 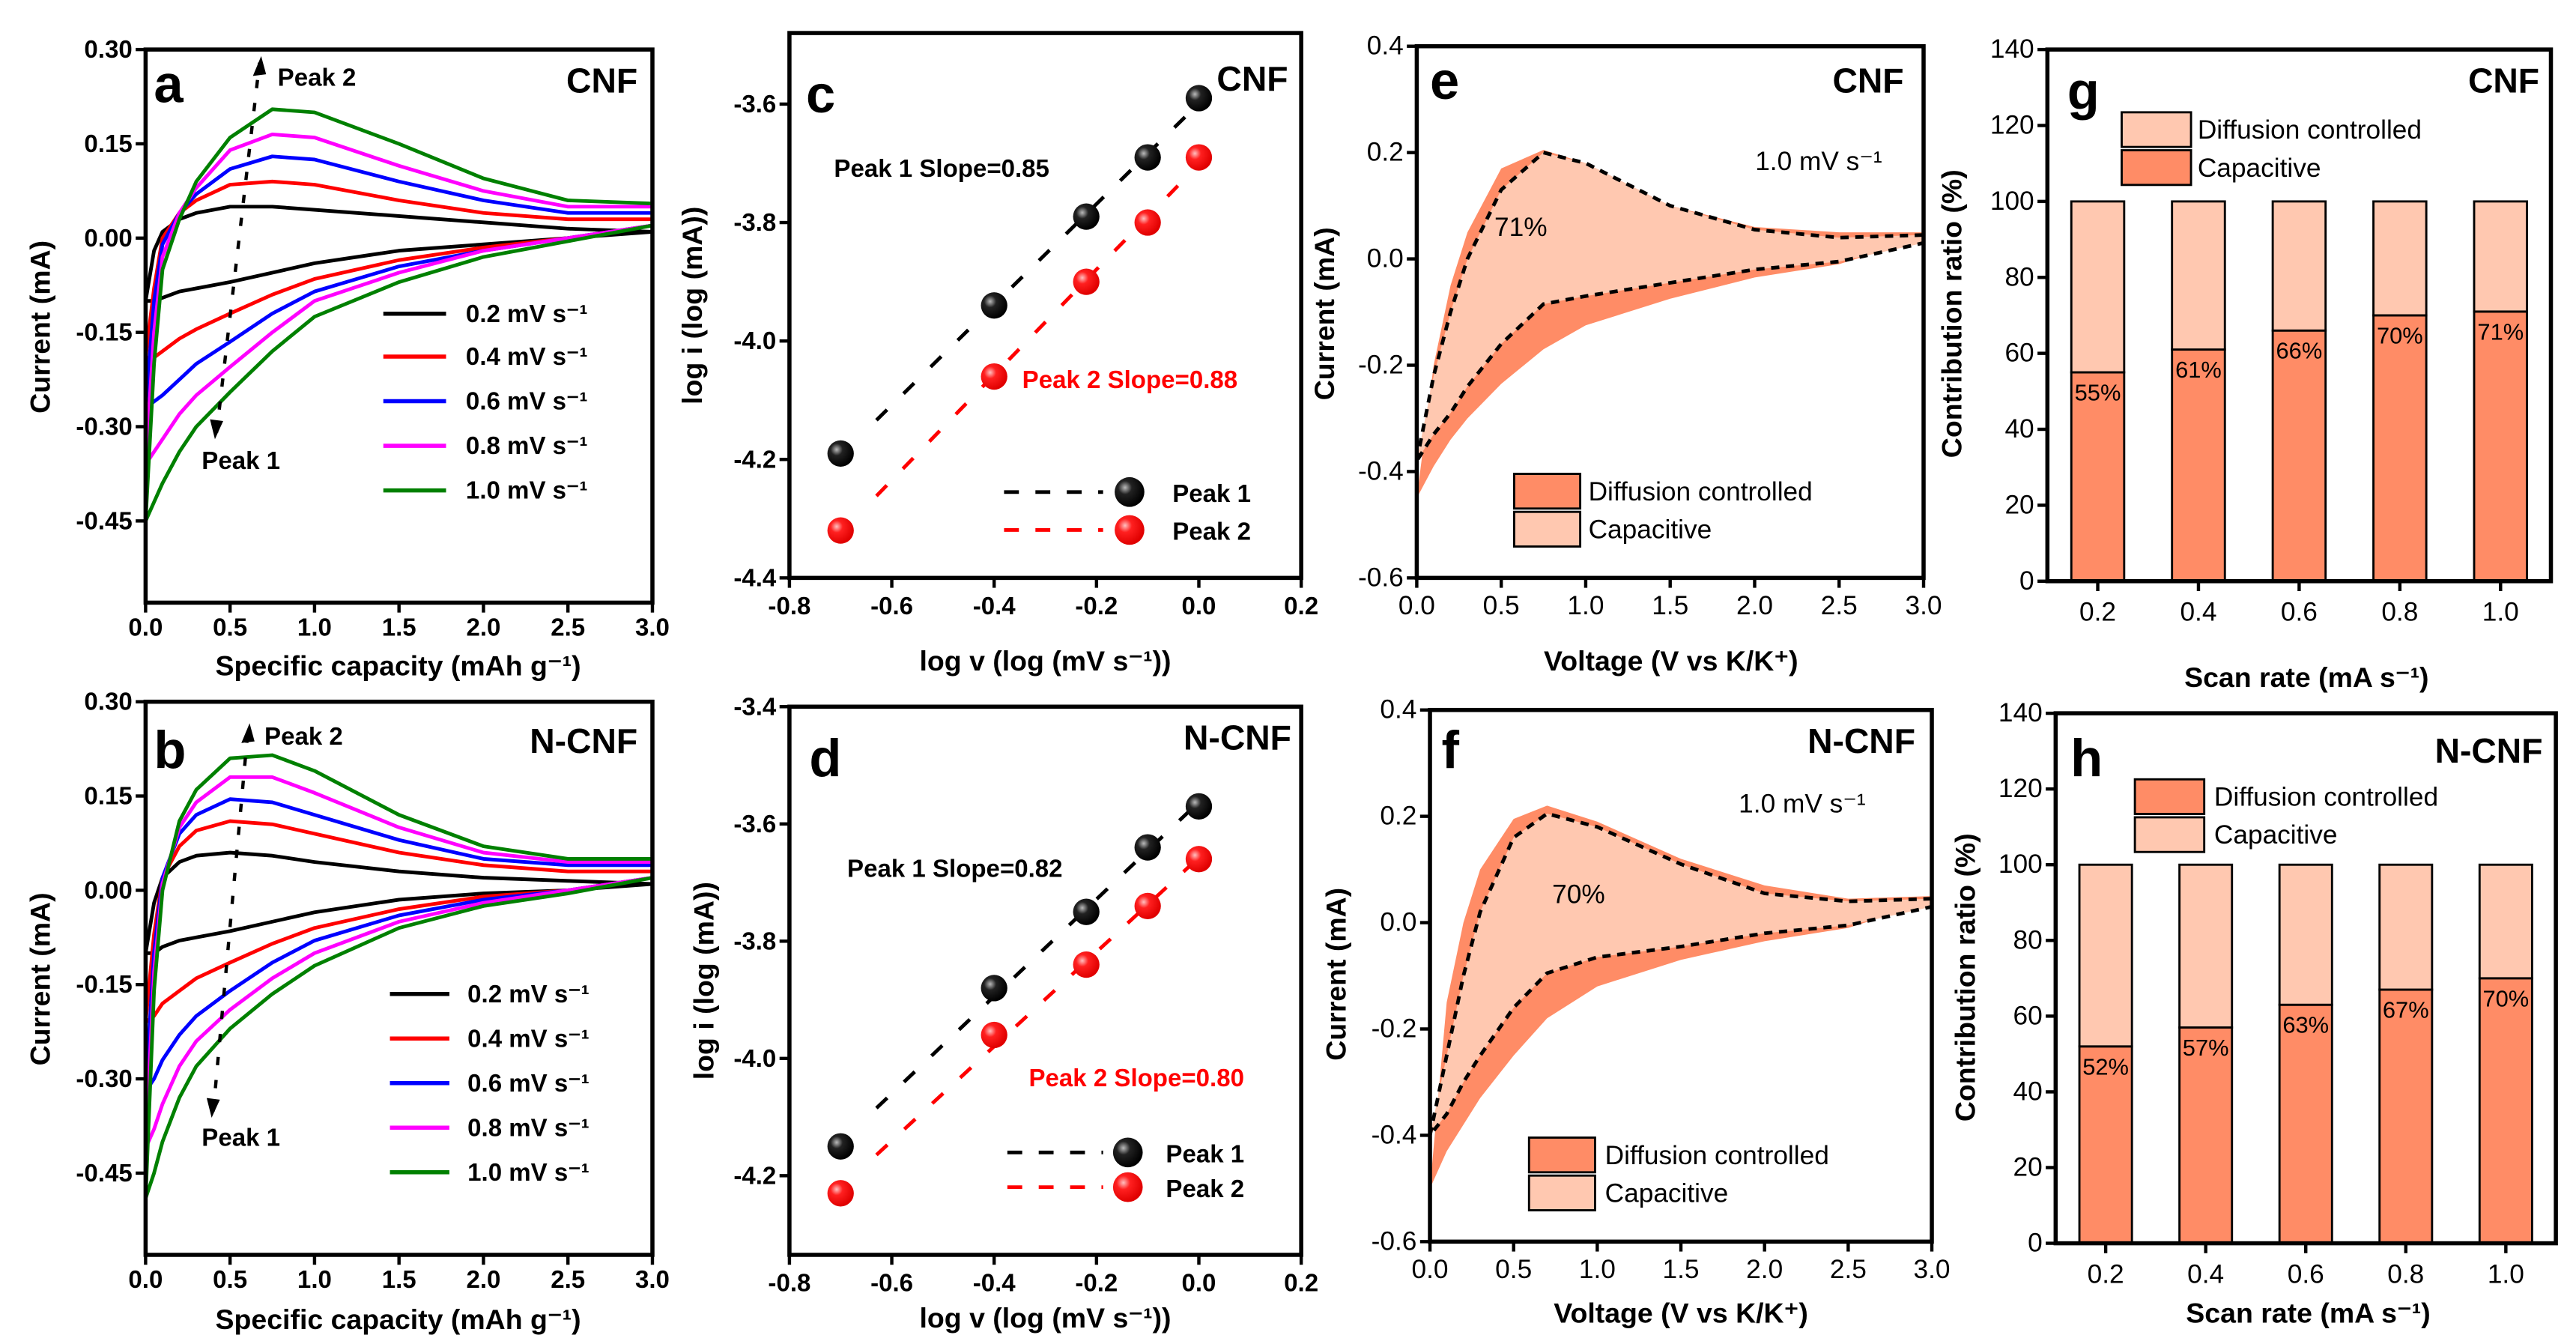 What do you see at coordinates (1385, 46) in the screenshot?
I see `y-tick-label: 0.4` at bounding box center [1385, 46].